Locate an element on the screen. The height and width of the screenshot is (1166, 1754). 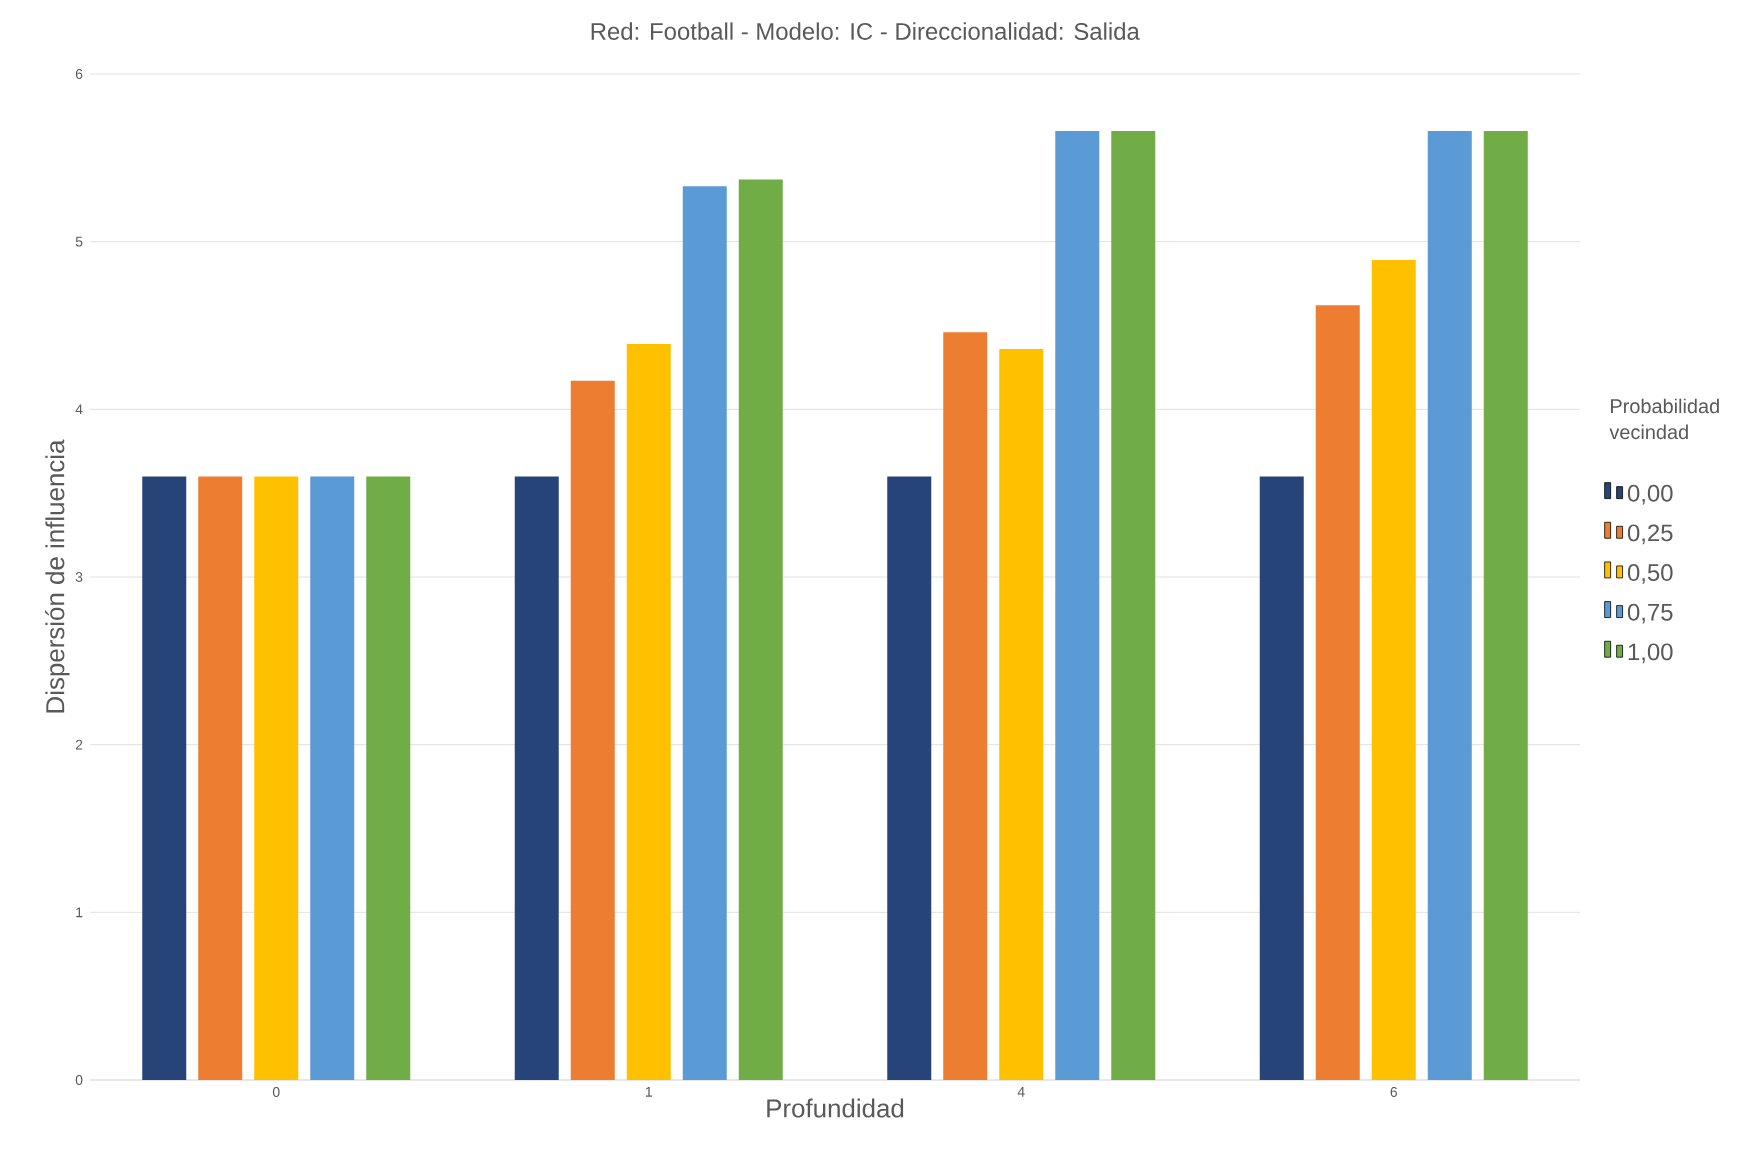
chart-title: Red: Football - Modelo: IC - Direccionalidad: Salida is located at coordinates (865, 31).